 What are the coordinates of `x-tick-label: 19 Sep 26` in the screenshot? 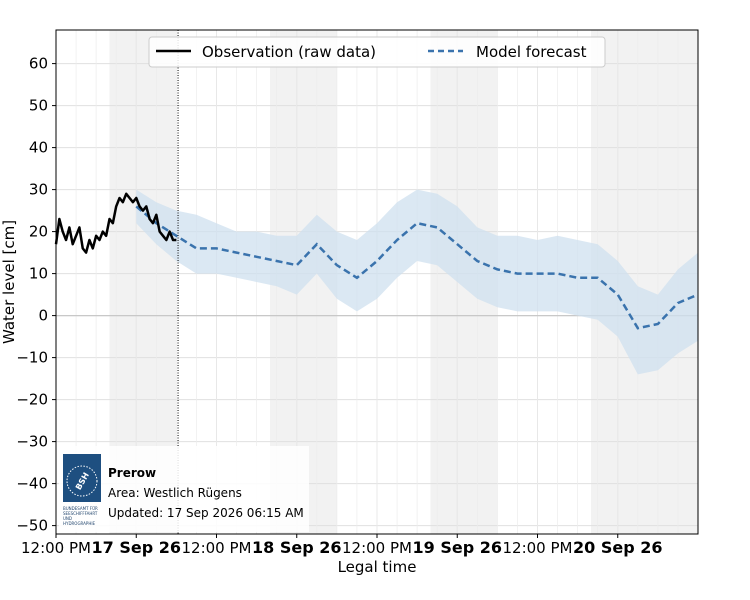 It's located at (458, 547).